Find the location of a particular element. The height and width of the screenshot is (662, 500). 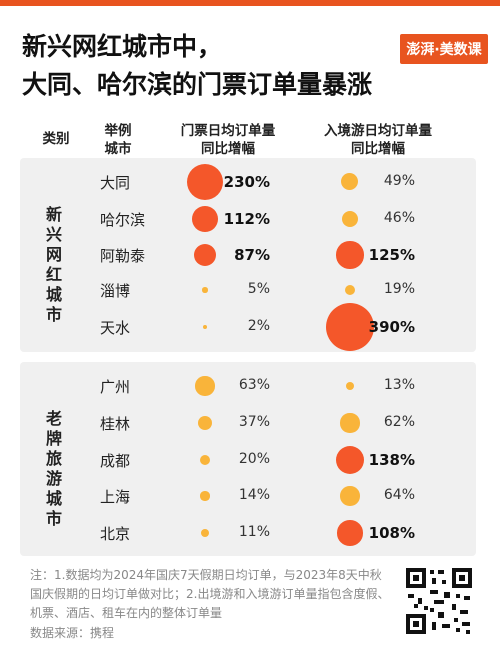

inbound-percent-label: 19% is located at coordinates (399, 289).